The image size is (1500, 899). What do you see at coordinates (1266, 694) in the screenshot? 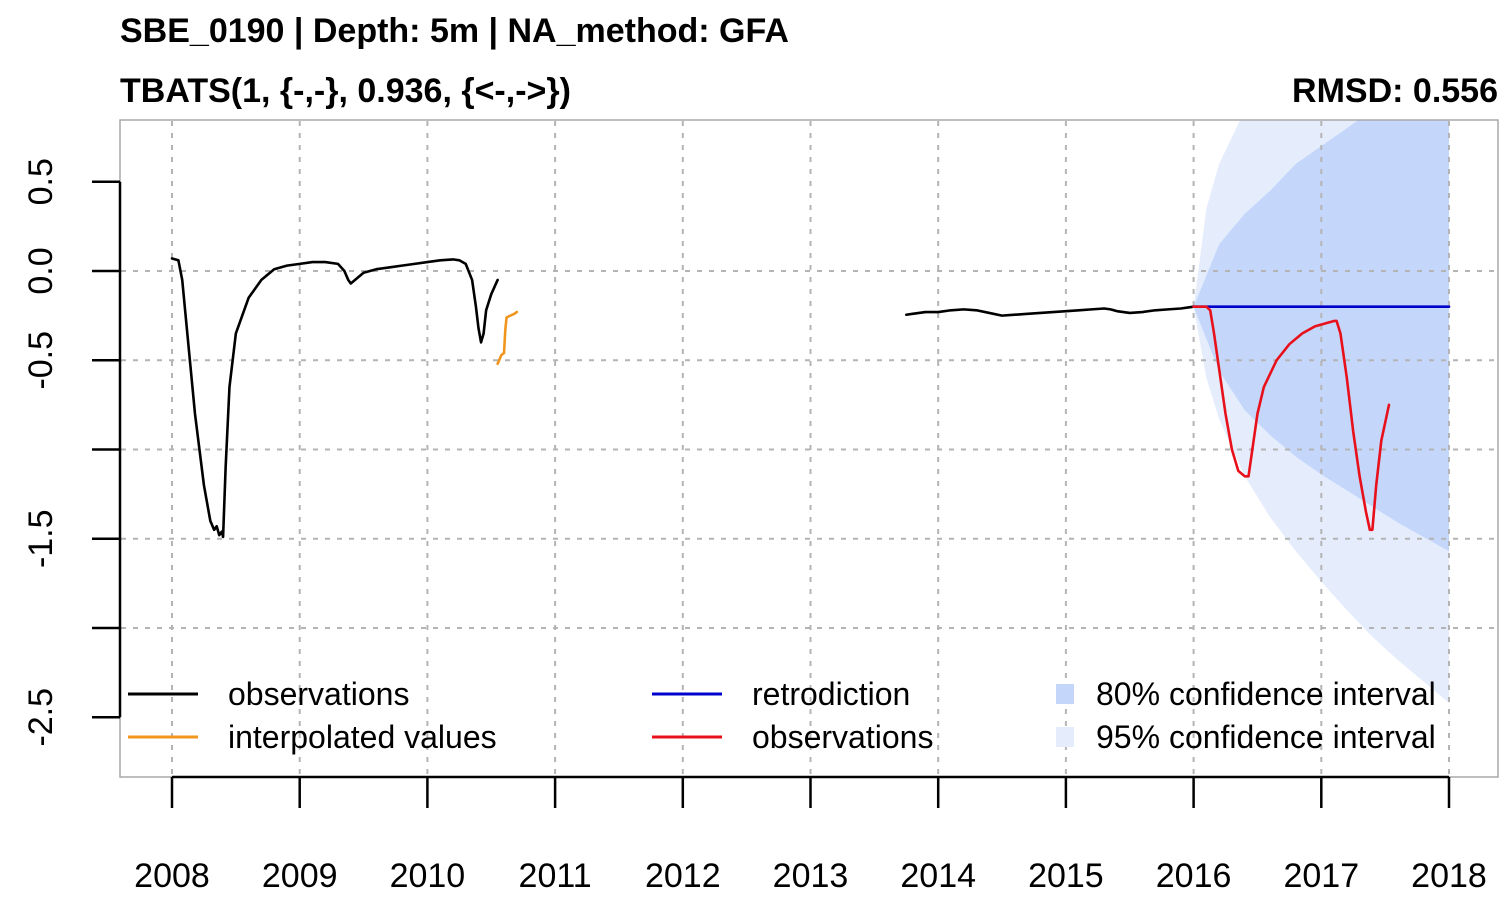
I see `legend-label: 80% confidence interval` at bounding box center [1266, 694].